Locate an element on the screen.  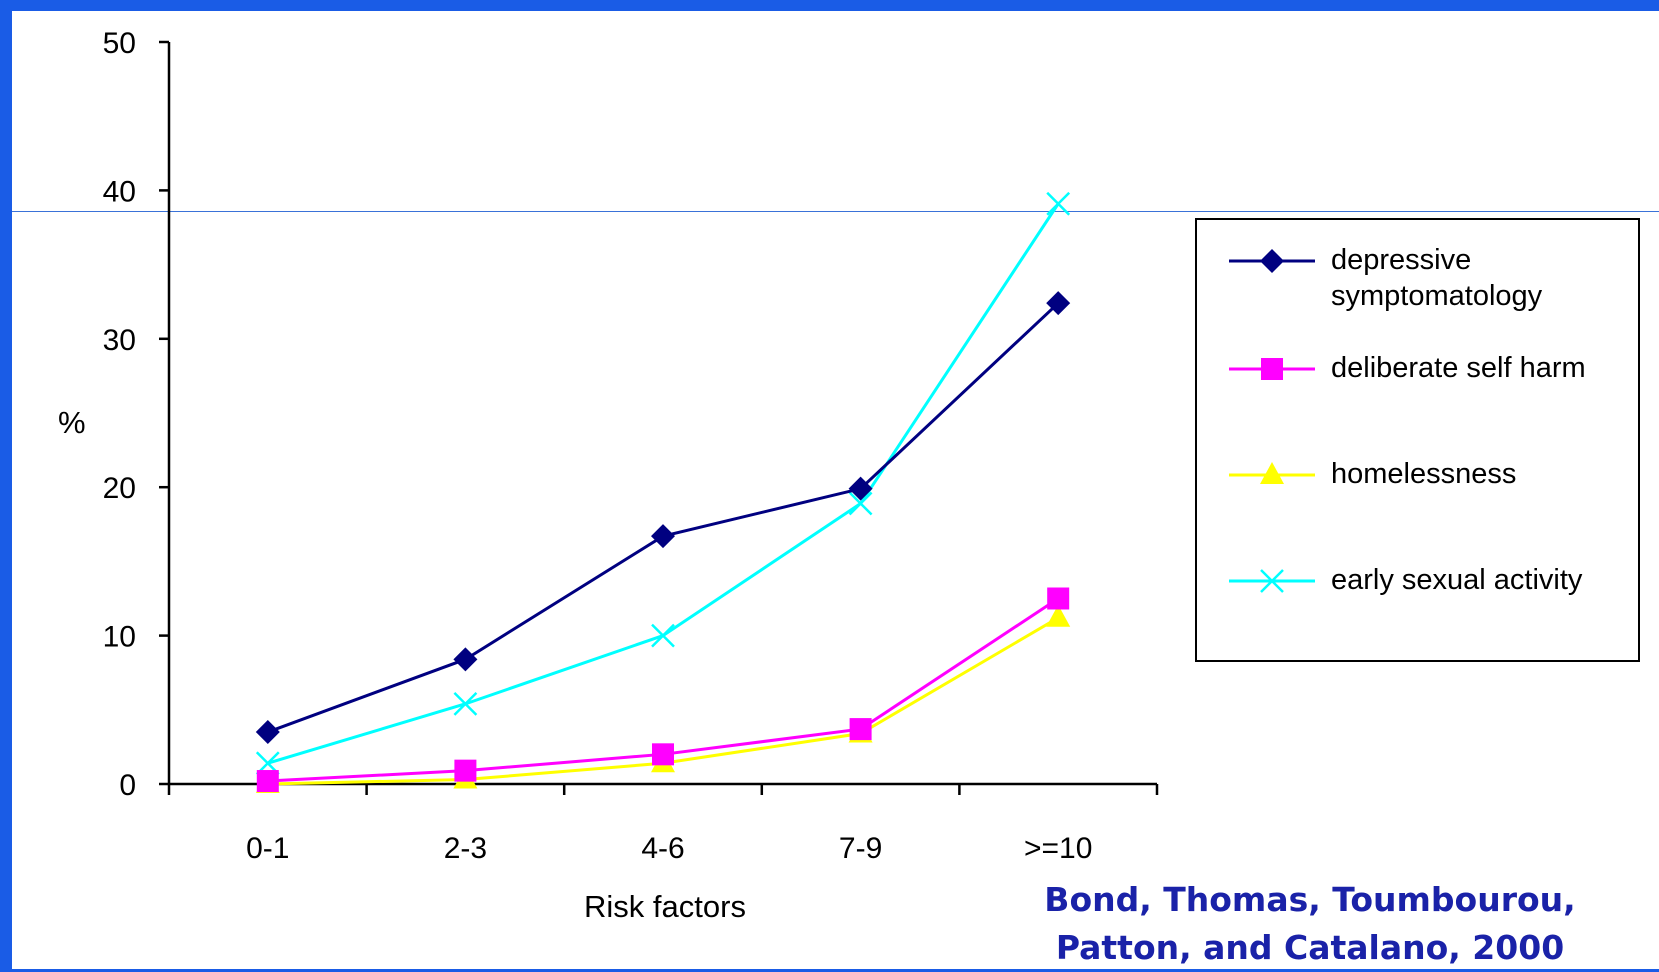
y-axis-label: % is located at coordinates (72, 422).